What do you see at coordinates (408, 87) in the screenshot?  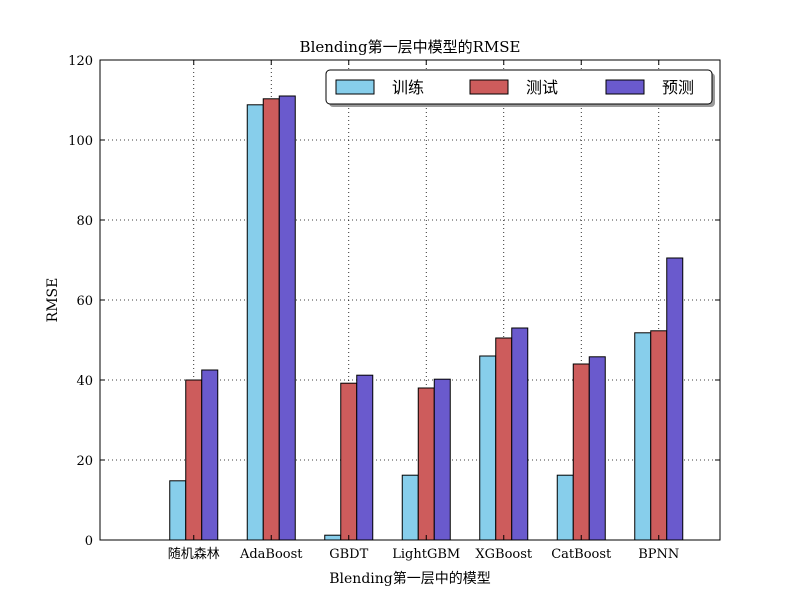 I see `legend-label: 训练` at bounding box center [408, 87].